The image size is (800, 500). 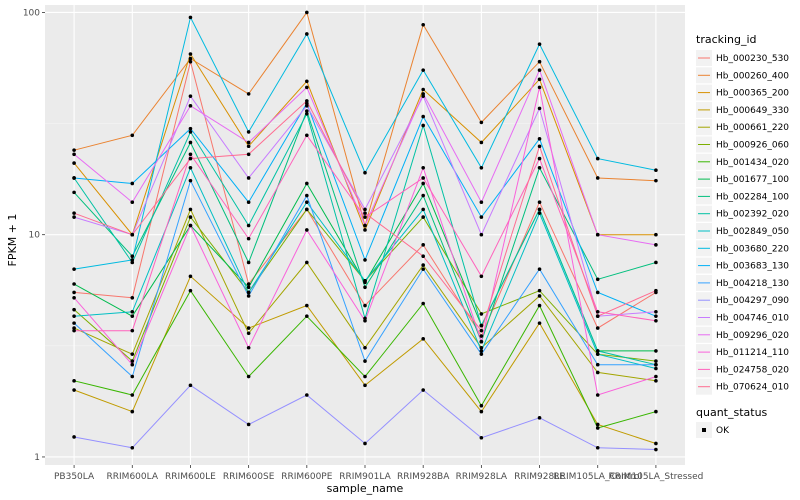 I want to click on legend-label: Hb_024758_020, so click(x=752, y=370).